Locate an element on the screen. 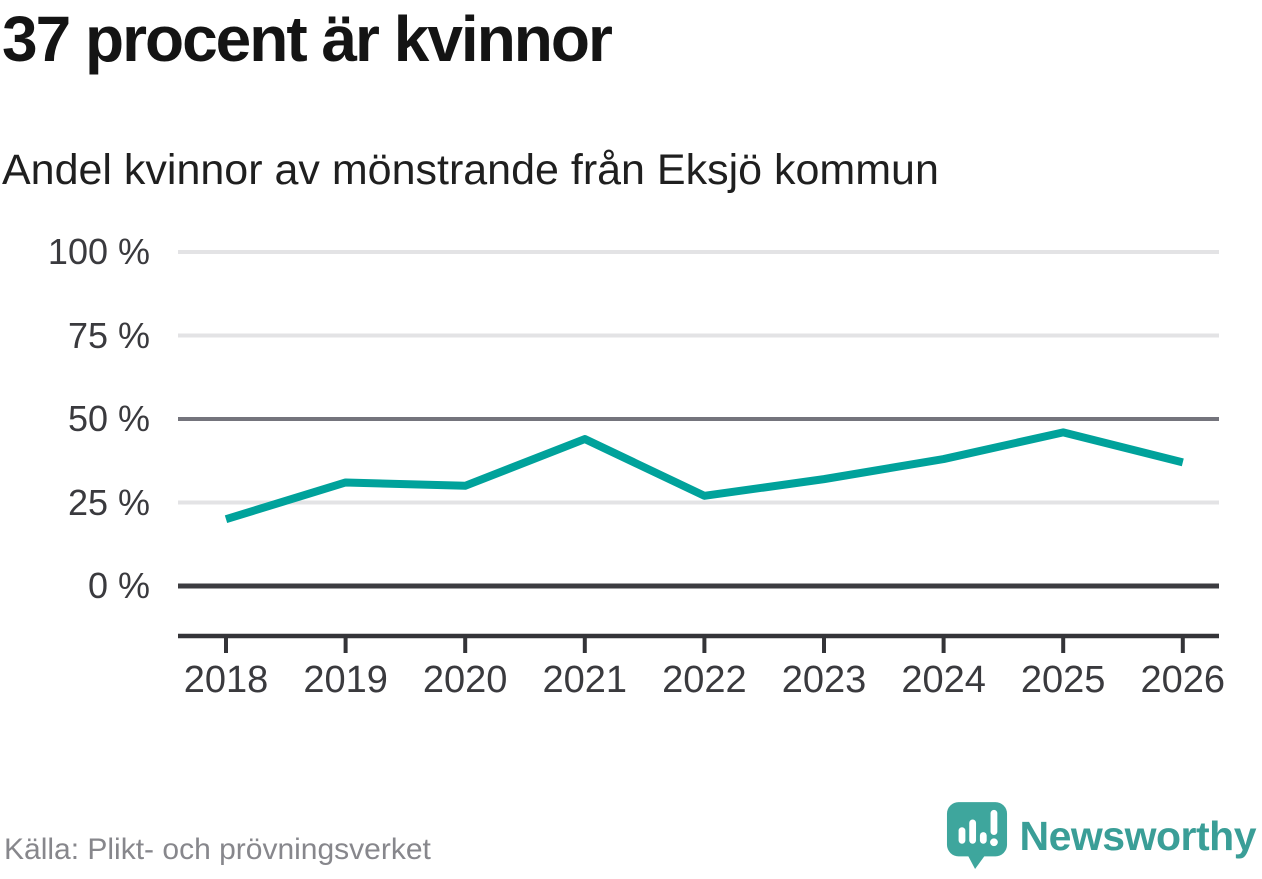  x-axis-label: 2019 is located at coordinates (345, 680).